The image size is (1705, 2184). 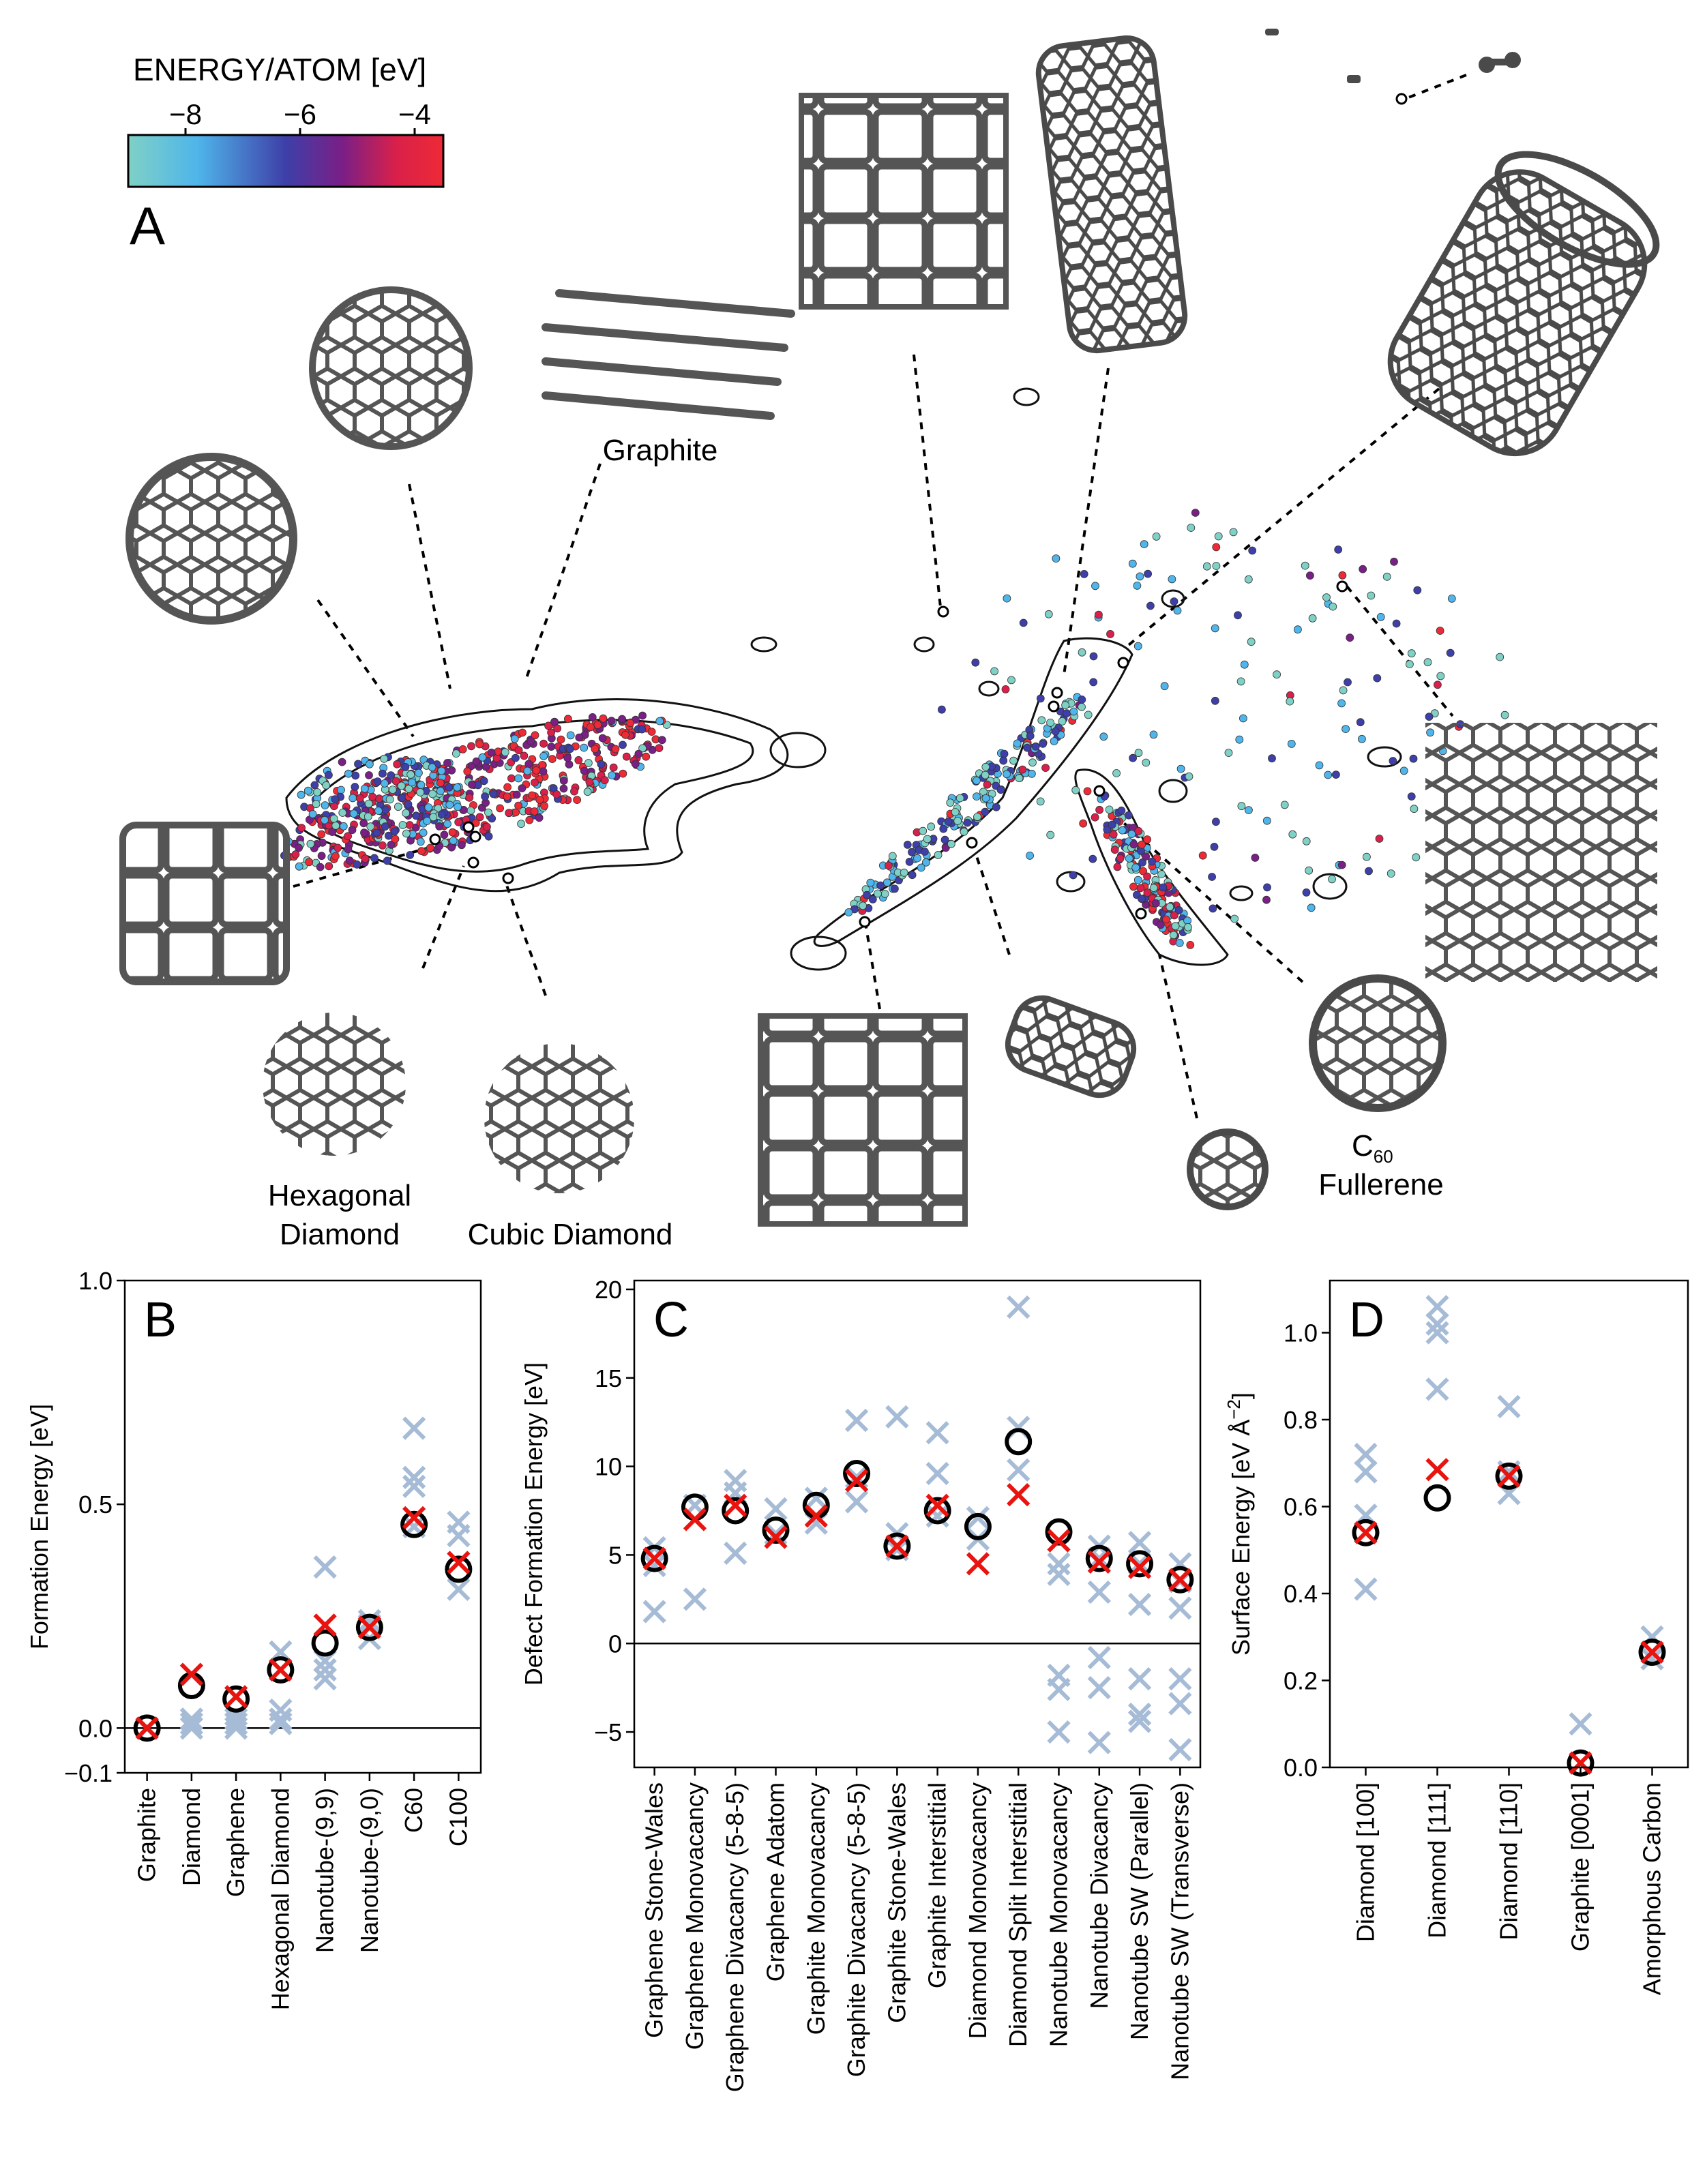 I want to click on axes-frame, so click(x=1509, y=1524).